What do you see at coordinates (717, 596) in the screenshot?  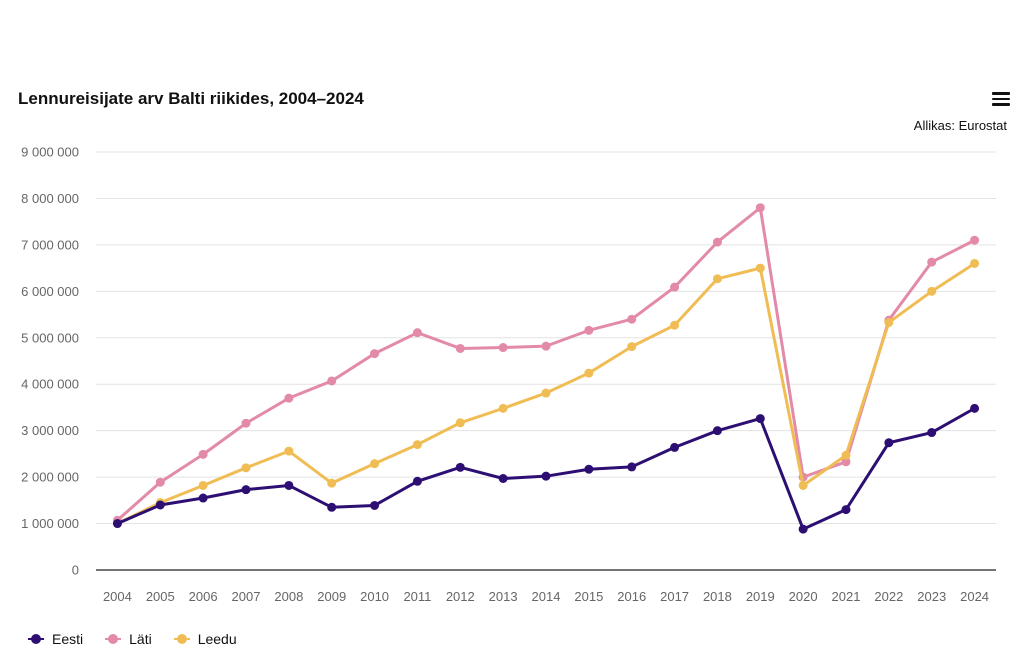 I see `x-tick-label: 2018` at bounding box center [717, 596].